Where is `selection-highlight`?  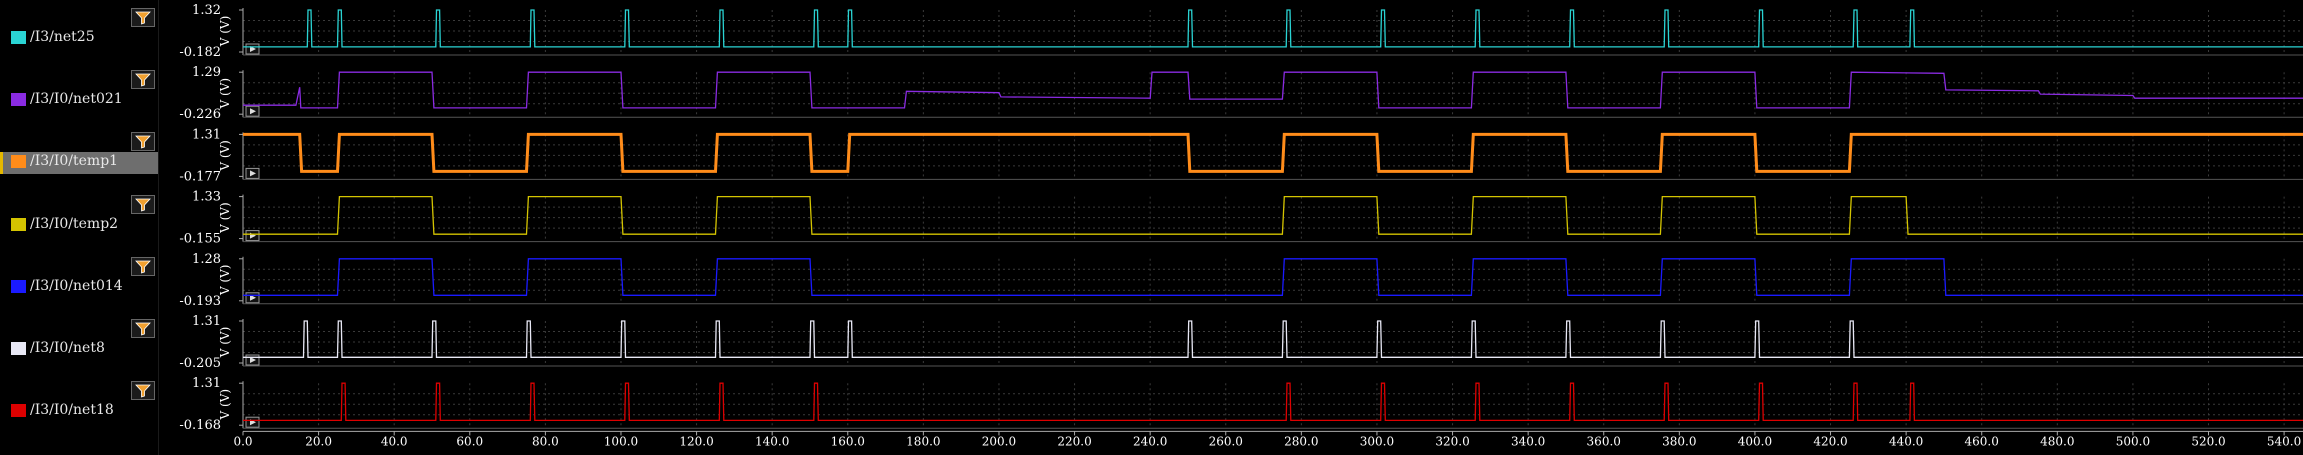
selection-highlight is located at coordinates (79, 163).